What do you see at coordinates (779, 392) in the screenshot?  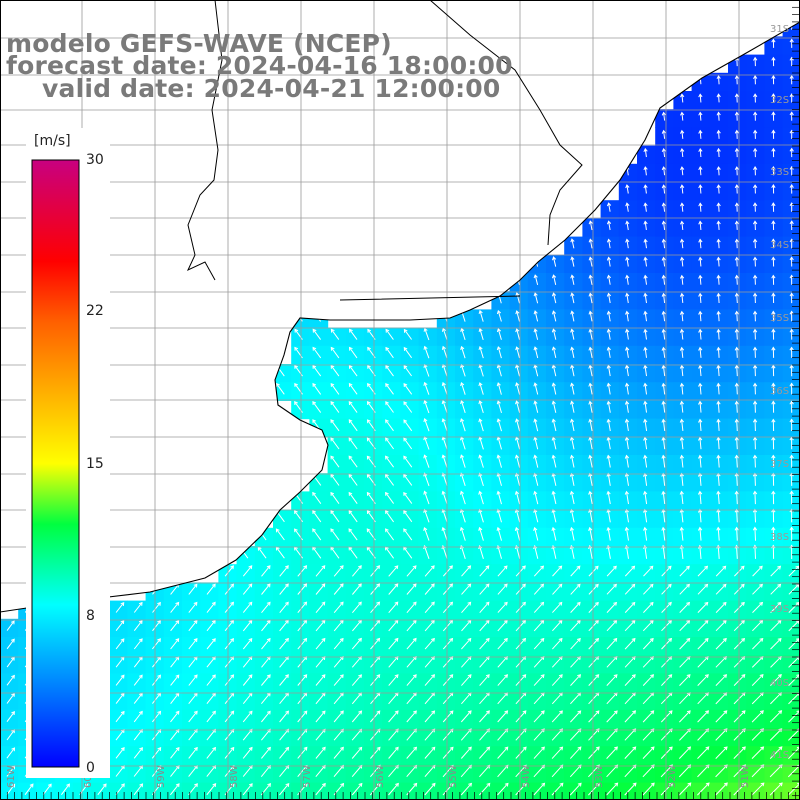 I see `latitude-labels: 31S 32S 33S 34S 35S 36S 37S 38S 39S 40S 41S` at bounding box center [779, 392].